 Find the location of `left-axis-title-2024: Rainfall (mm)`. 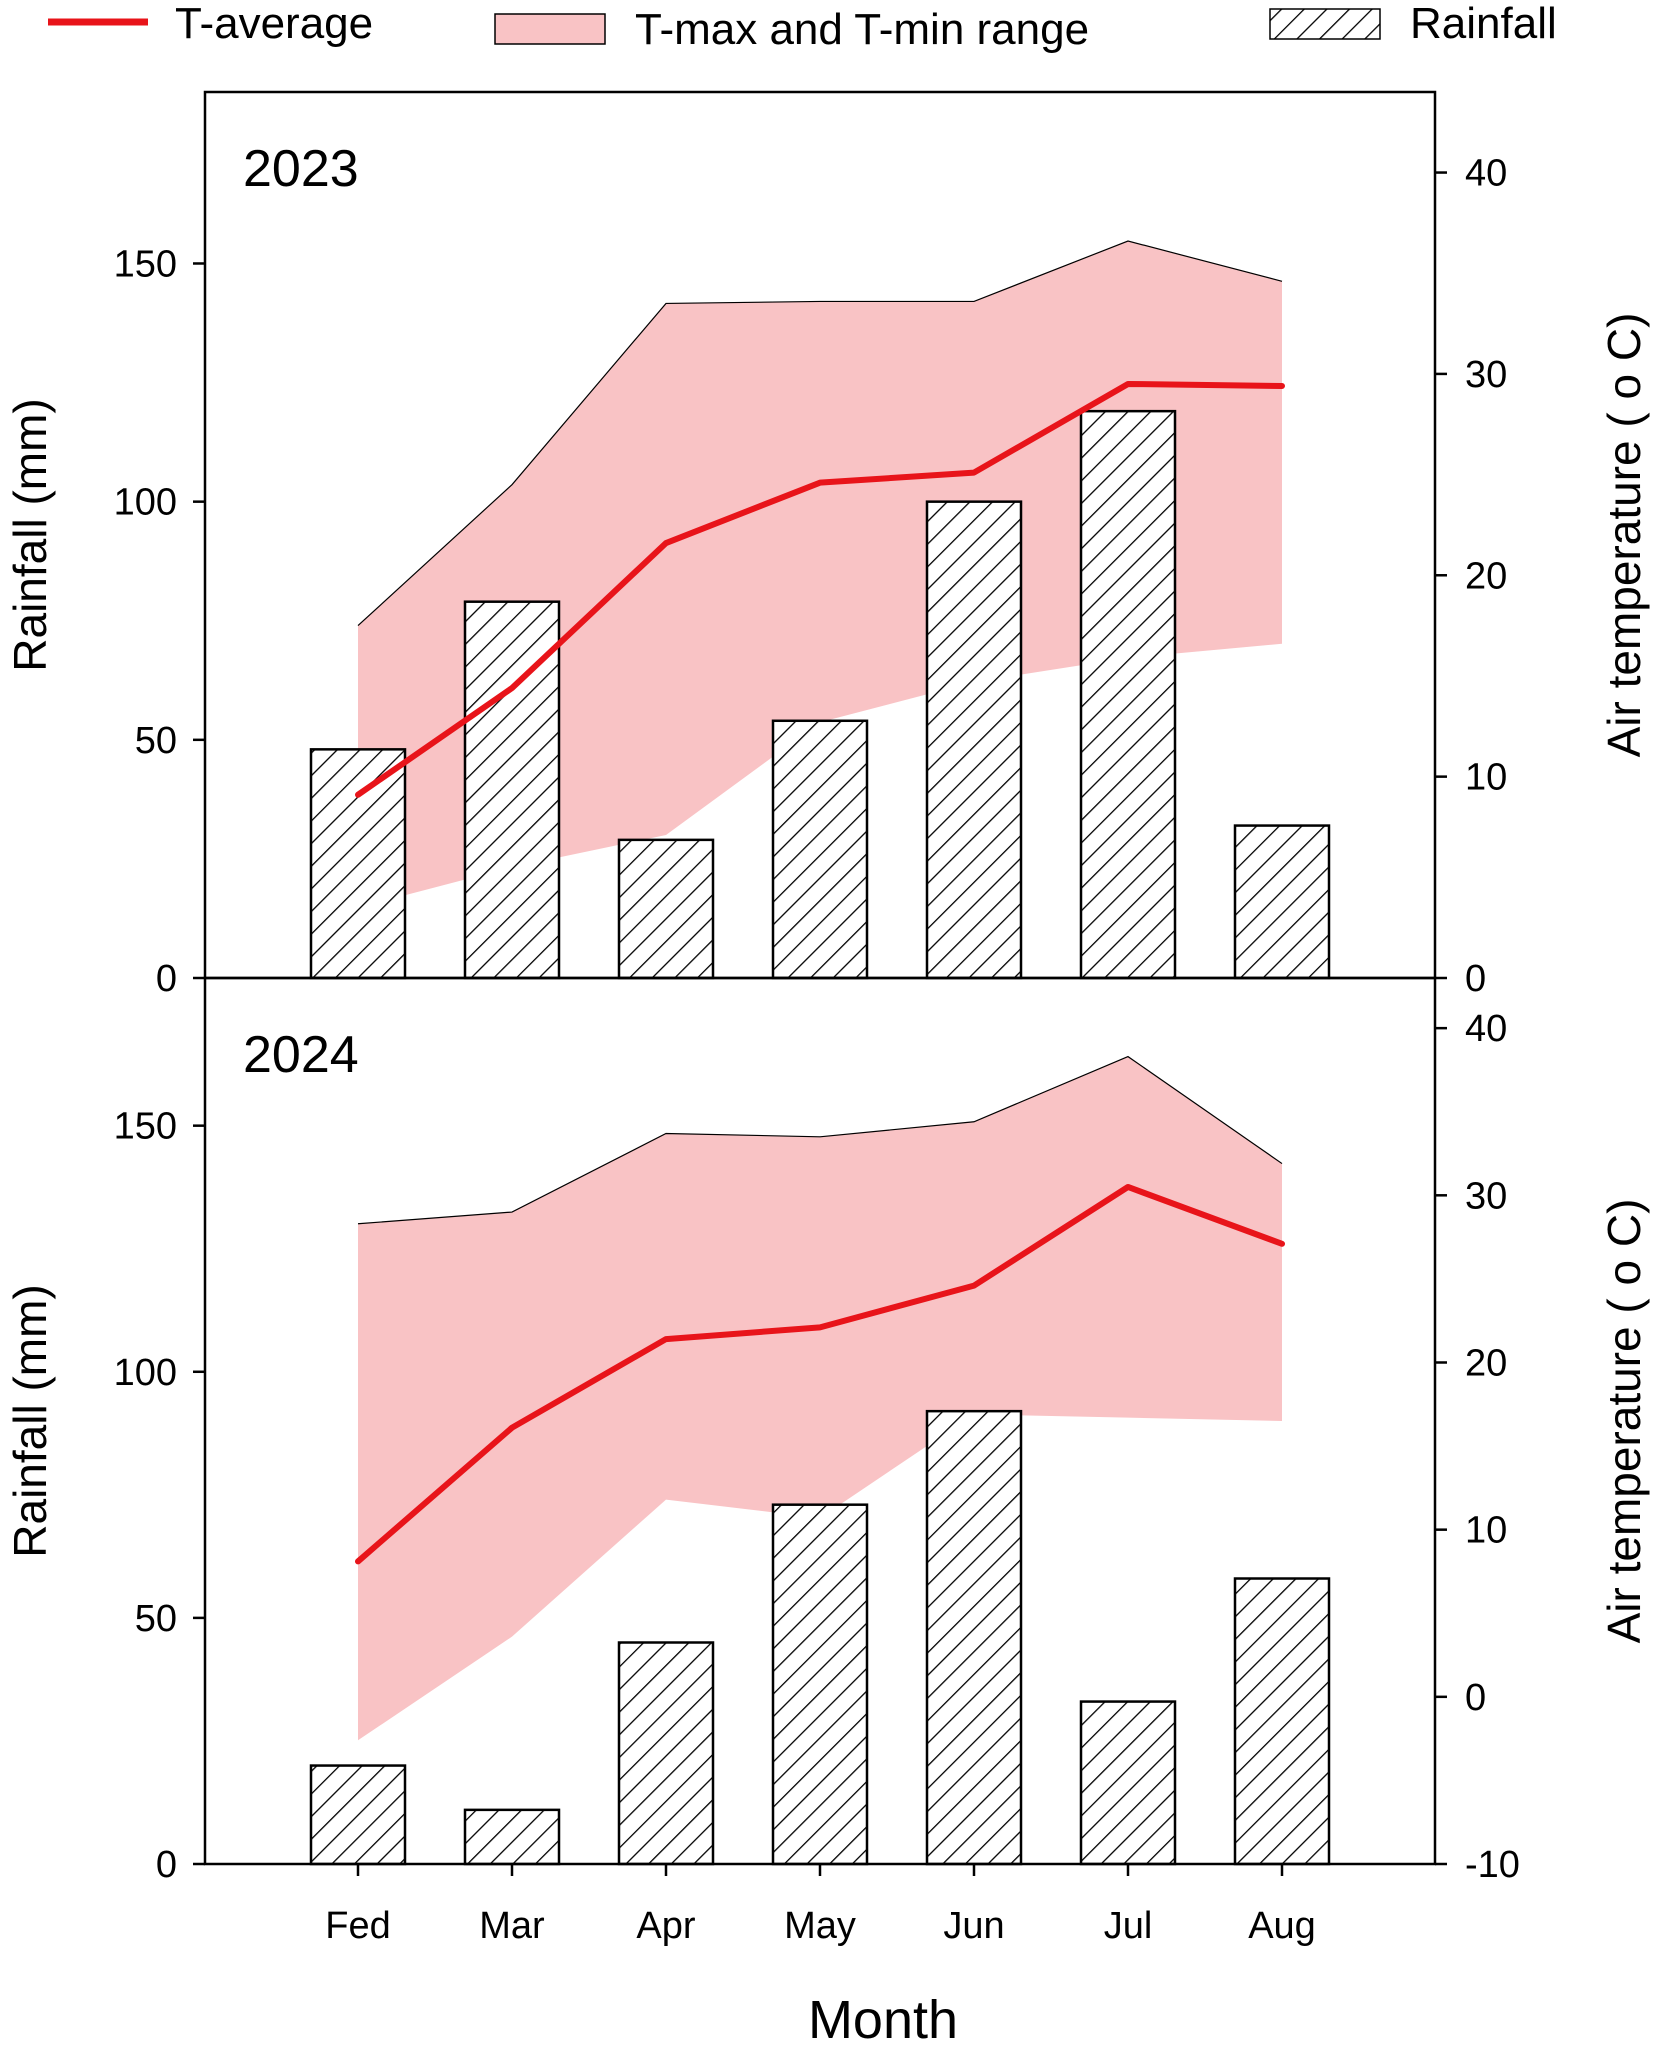

left-axis-title-2024: Rainfall (mm) is located at coordinates (30, 1420).